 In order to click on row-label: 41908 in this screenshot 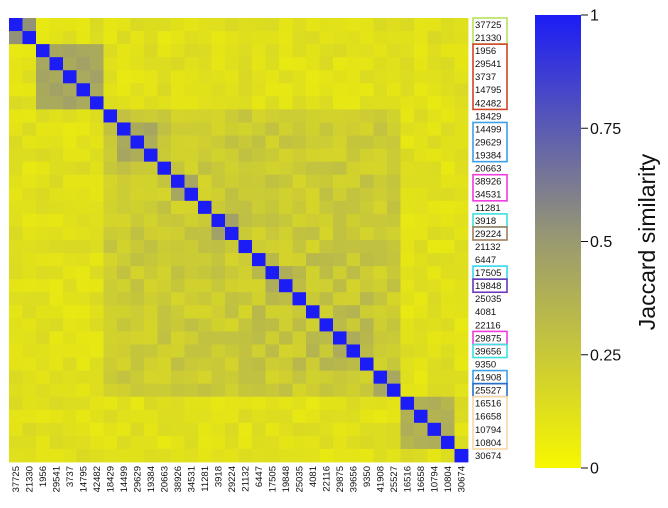, I will do `click(488, 378)`.